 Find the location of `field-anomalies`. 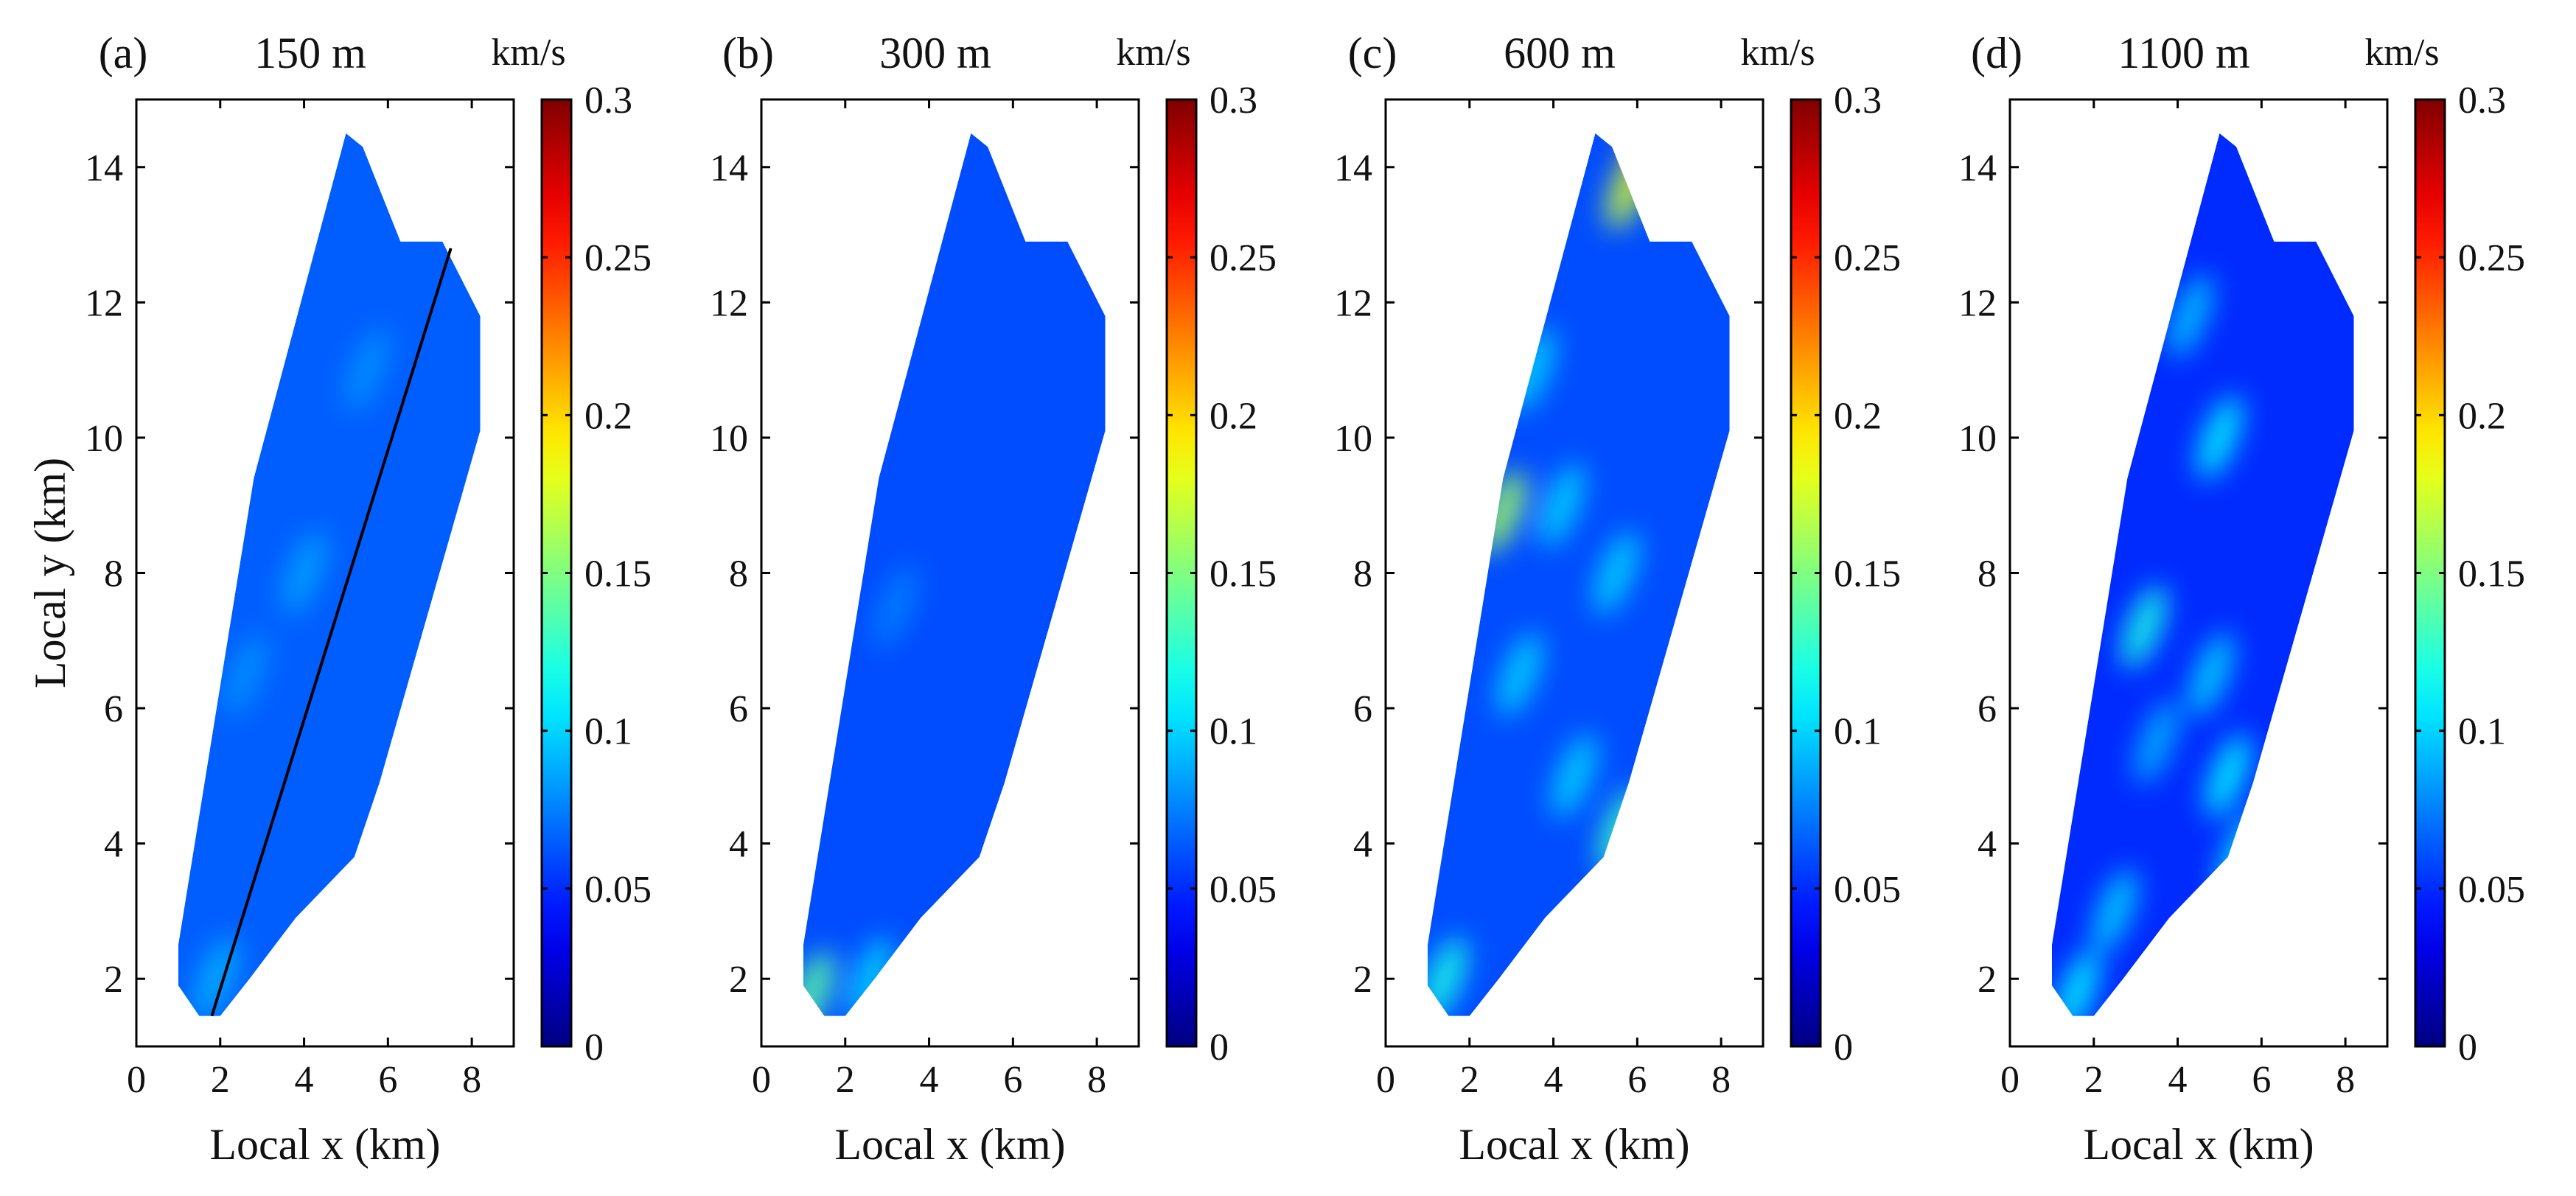

field-anomalies is located at coordinates (291, 672).